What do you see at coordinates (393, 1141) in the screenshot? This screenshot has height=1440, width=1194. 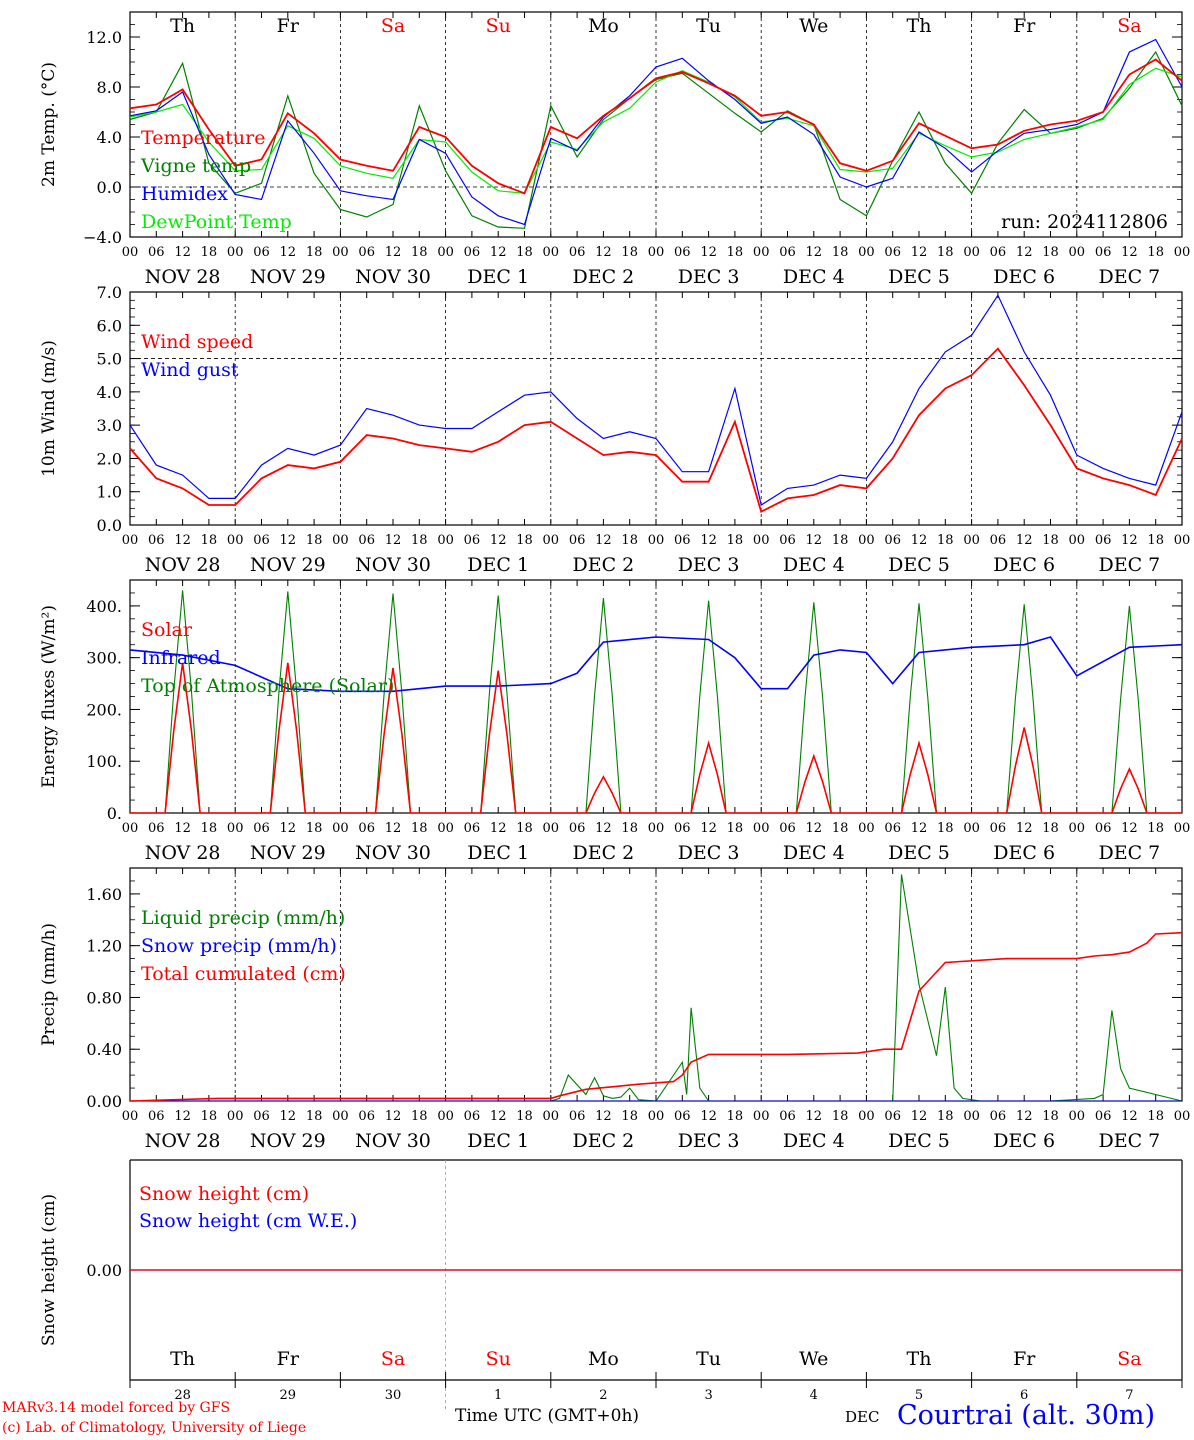 I see `precip-date-label: NOV 30` at bounding box center [393, 1141].